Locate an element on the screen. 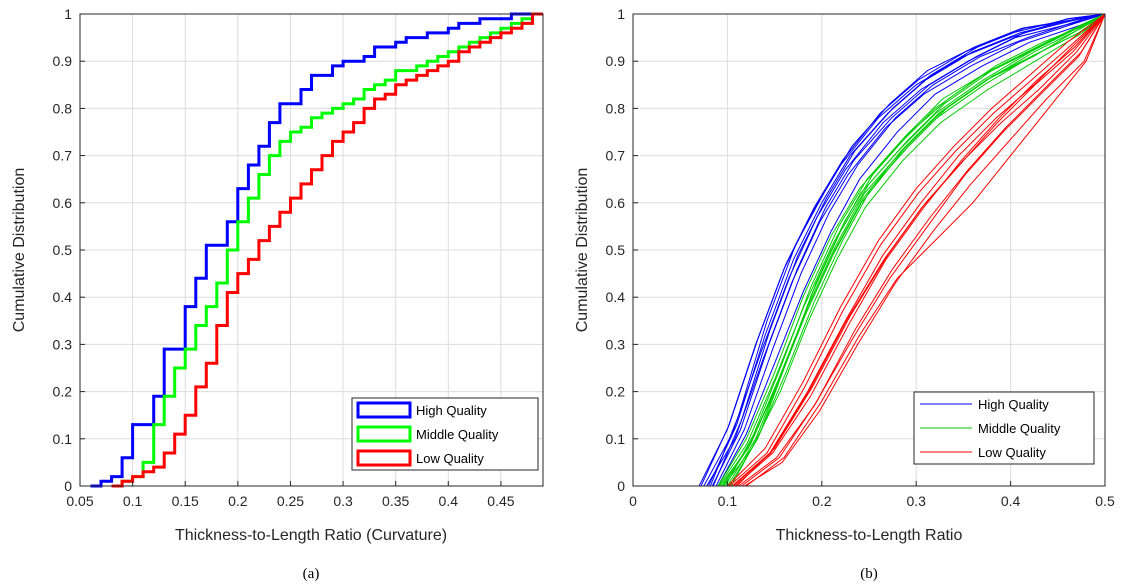 The height and width of the screenshot is (588, 1126). legend-b: High Quality Middle Quality Low Quality is located at coordinates (1004, 428).